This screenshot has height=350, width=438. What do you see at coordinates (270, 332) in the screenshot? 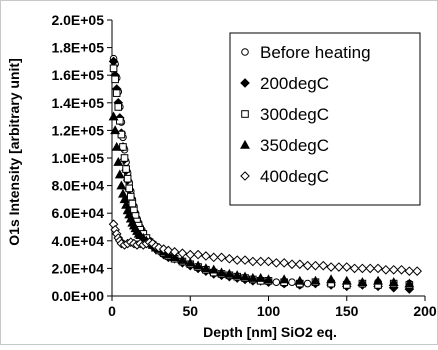
I see `x-axis-title: Depth [nm] SiO2 eq.` at bounding box center [270, 332].